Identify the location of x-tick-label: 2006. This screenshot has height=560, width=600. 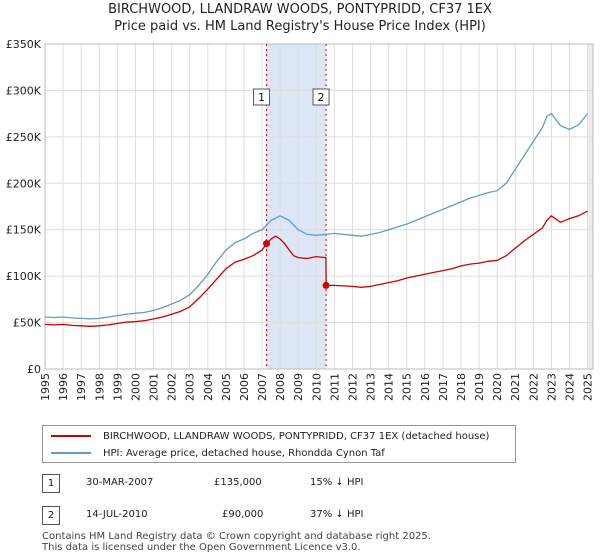
(244, 387).